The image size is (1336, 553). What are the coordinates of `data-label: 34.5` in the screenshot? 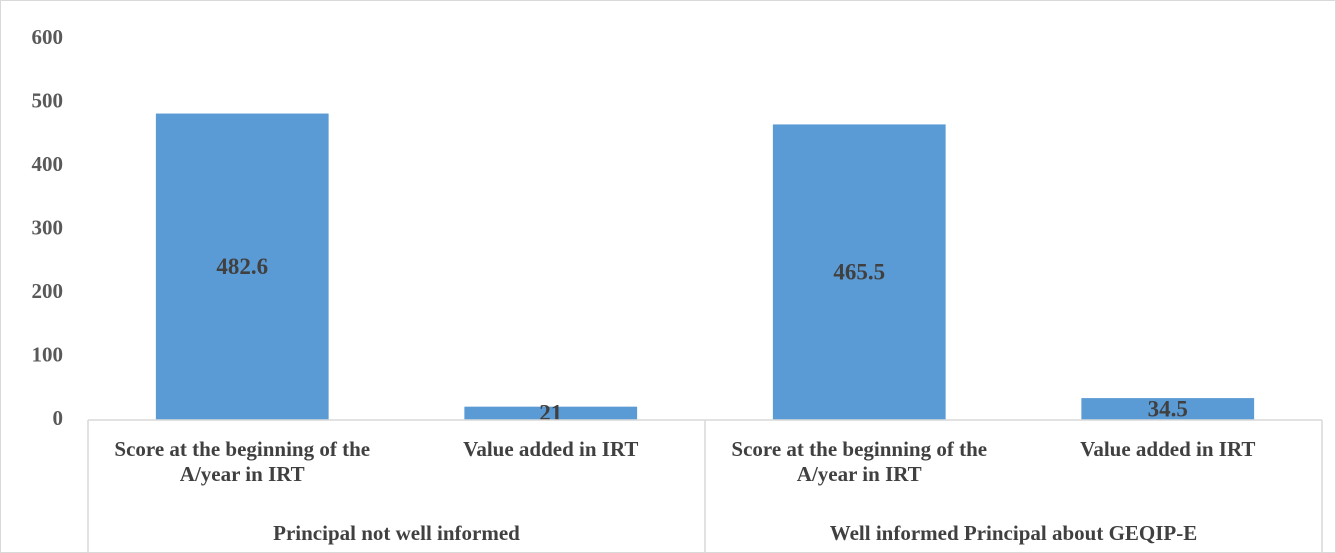 It's located at (1168, 408).